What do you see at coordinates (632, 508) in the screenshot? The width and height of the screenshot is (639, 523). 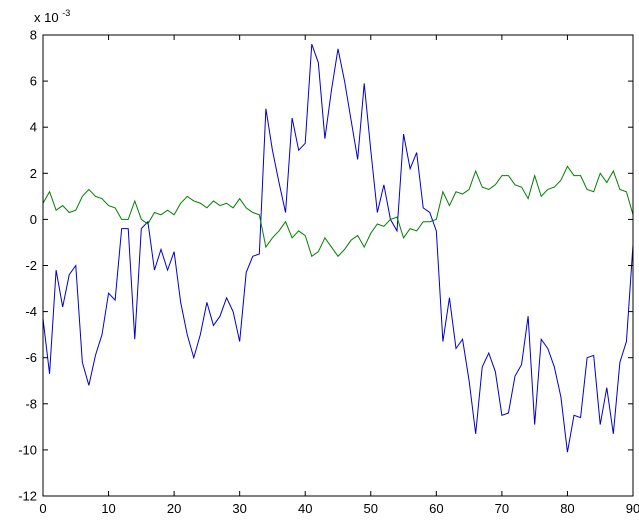 I see `x-tick-label: 90` at bounding box center [632, 508].